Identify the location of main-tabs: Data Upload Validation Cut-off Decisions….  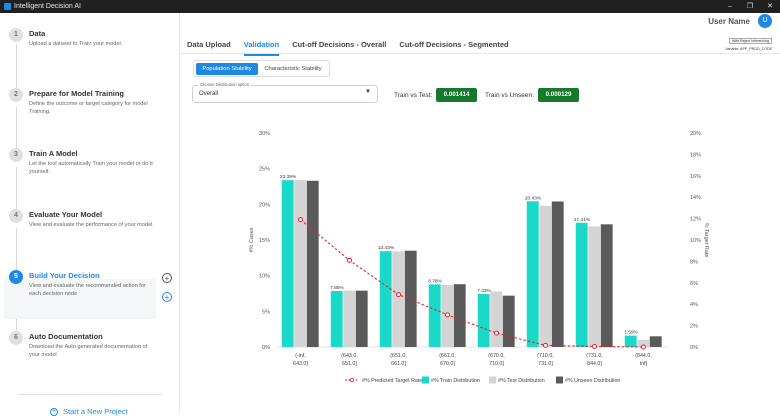
(354, 48).